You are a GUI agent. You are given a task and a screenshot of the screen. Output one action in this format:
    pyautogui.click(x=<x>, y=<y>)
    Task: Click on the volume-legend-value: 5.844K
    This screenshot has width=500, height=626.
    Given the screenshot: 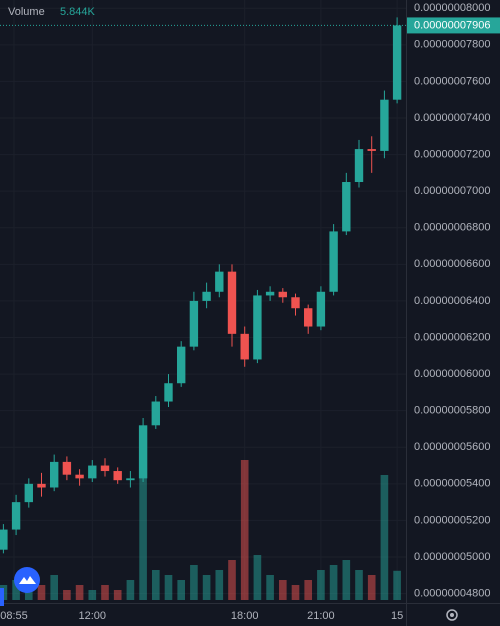 What is the action you would take?
    pyautogui.click(x=78, y=12)
    